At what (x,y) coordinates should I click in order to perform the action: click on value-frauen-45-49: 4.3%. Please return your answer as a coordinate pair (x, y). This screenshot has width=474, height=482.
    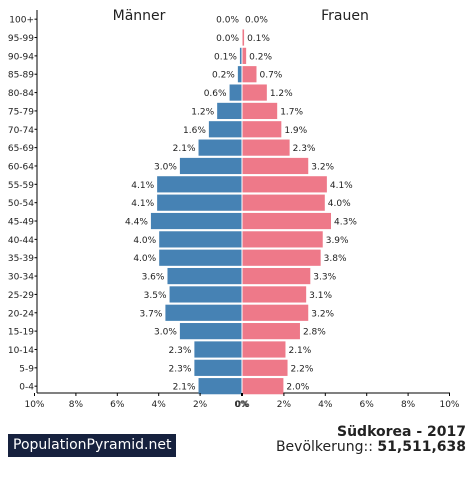
    Looking at the image, I should click on (345, 223).